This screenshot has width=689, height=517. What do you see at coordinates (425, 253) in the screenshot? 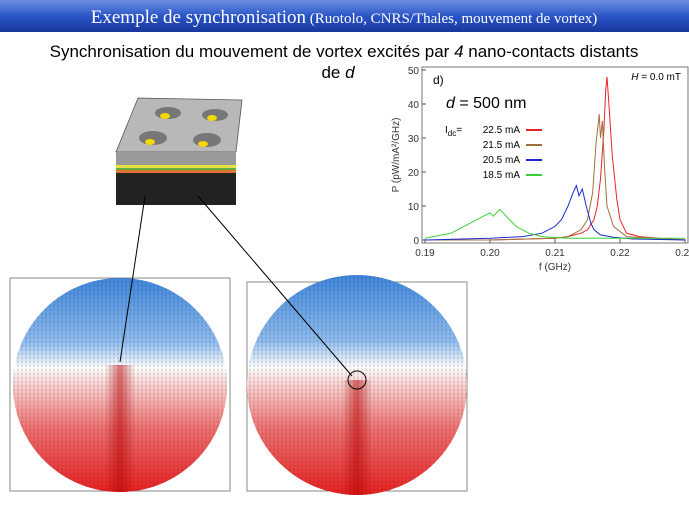
I see `x-tick-label: 0.19` at bounding box center [425, 253].